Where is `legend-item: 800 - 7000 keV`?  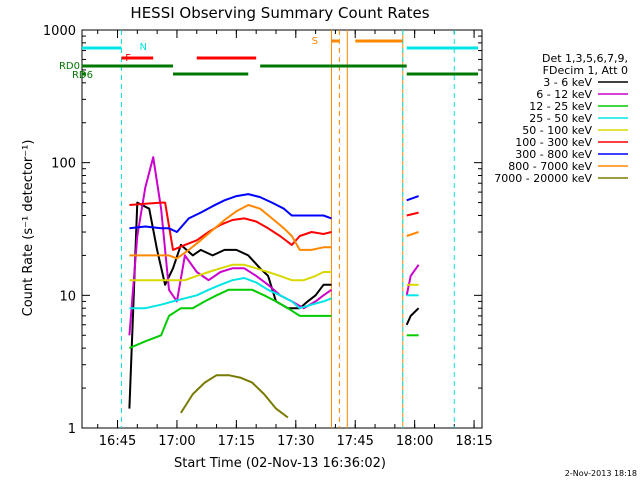
legend-item: 800 - 7000 keV is located at coordinates (550, 166).